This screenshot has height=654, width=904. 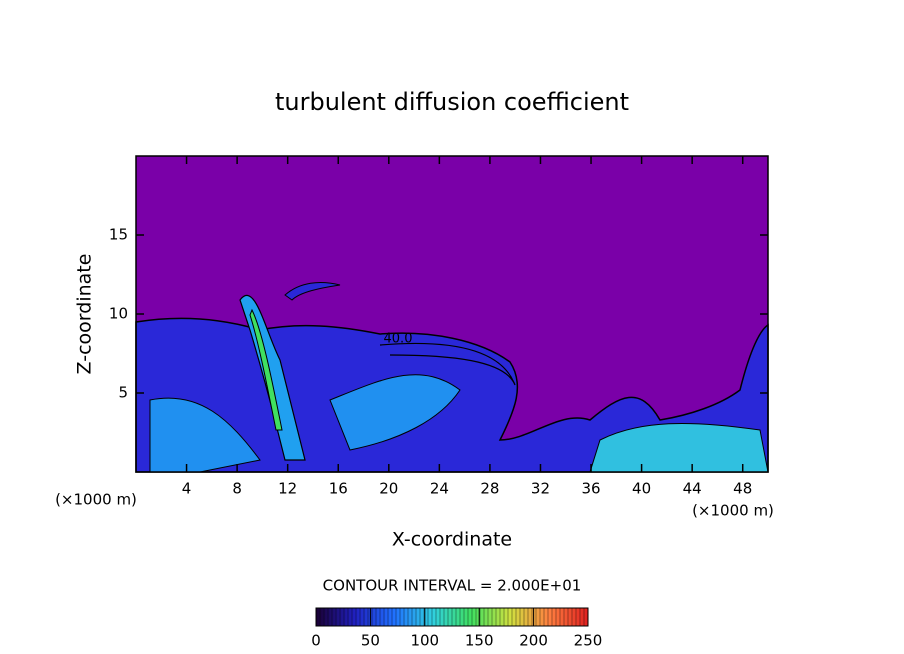 I want to click on x-tick-label: 24, so click(x=439, y=489).